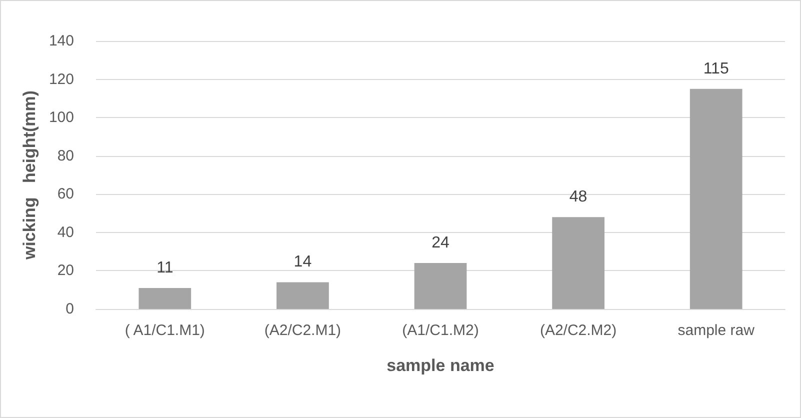  What do you see at coordinates (61, 79) in the screenshot?
I see `y-tick-label: 120` at bounding box center [61, 79].